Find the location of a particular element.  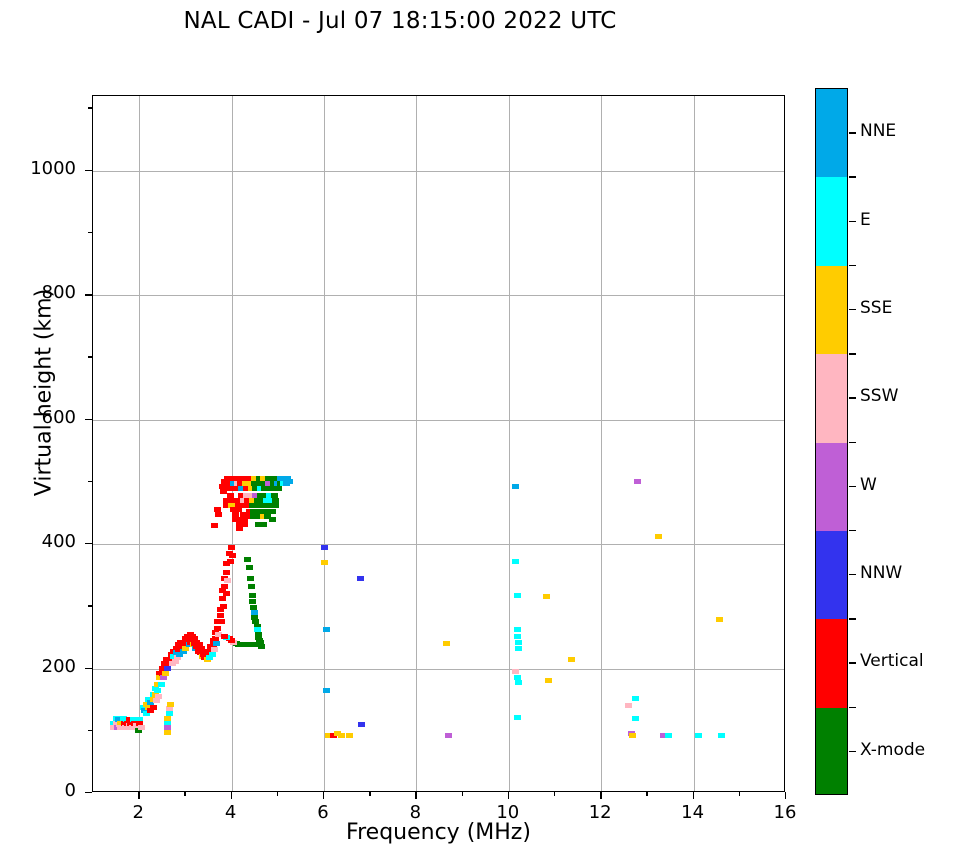

colorbar-segment-ssw is located at coordinates (831, 398).